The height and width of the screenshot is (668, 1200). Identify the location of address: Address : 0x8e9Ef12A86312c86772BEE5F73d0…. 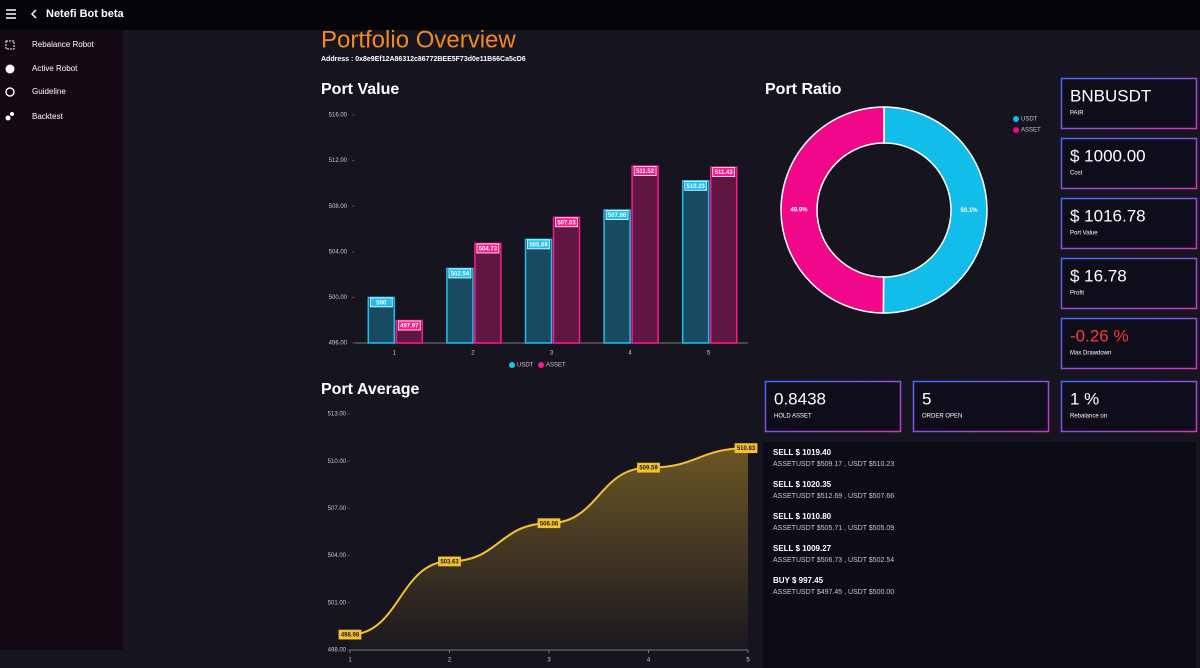
(423, 59).